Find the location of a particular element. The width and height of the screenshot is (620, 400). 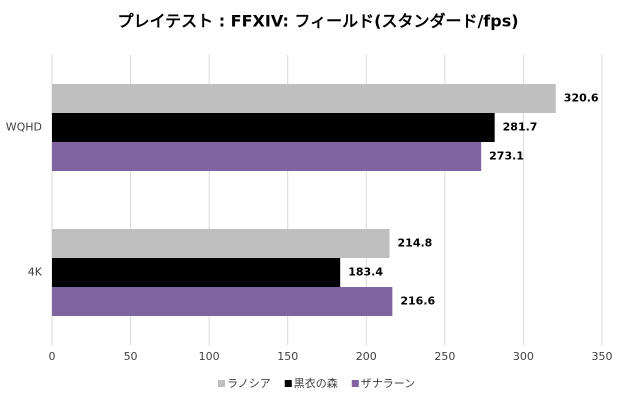

y-tick-label: WQHD is located at coordinates (24, 127).